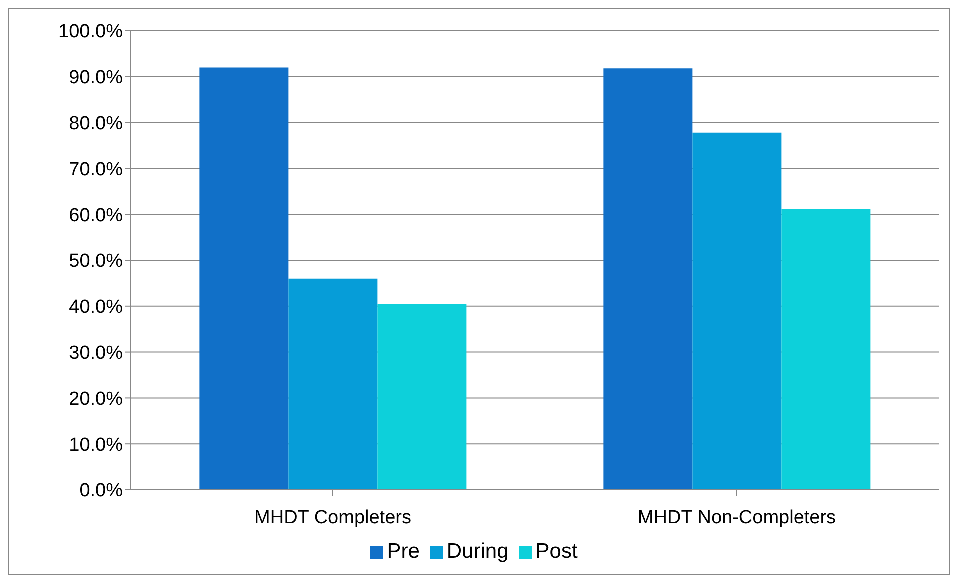 Image resolution: width=958 pixels, height=575 pixels. Describe the element at coordinates (96, 78) in the screenshot. I see `y-tick-label: 90.0%` at that location.